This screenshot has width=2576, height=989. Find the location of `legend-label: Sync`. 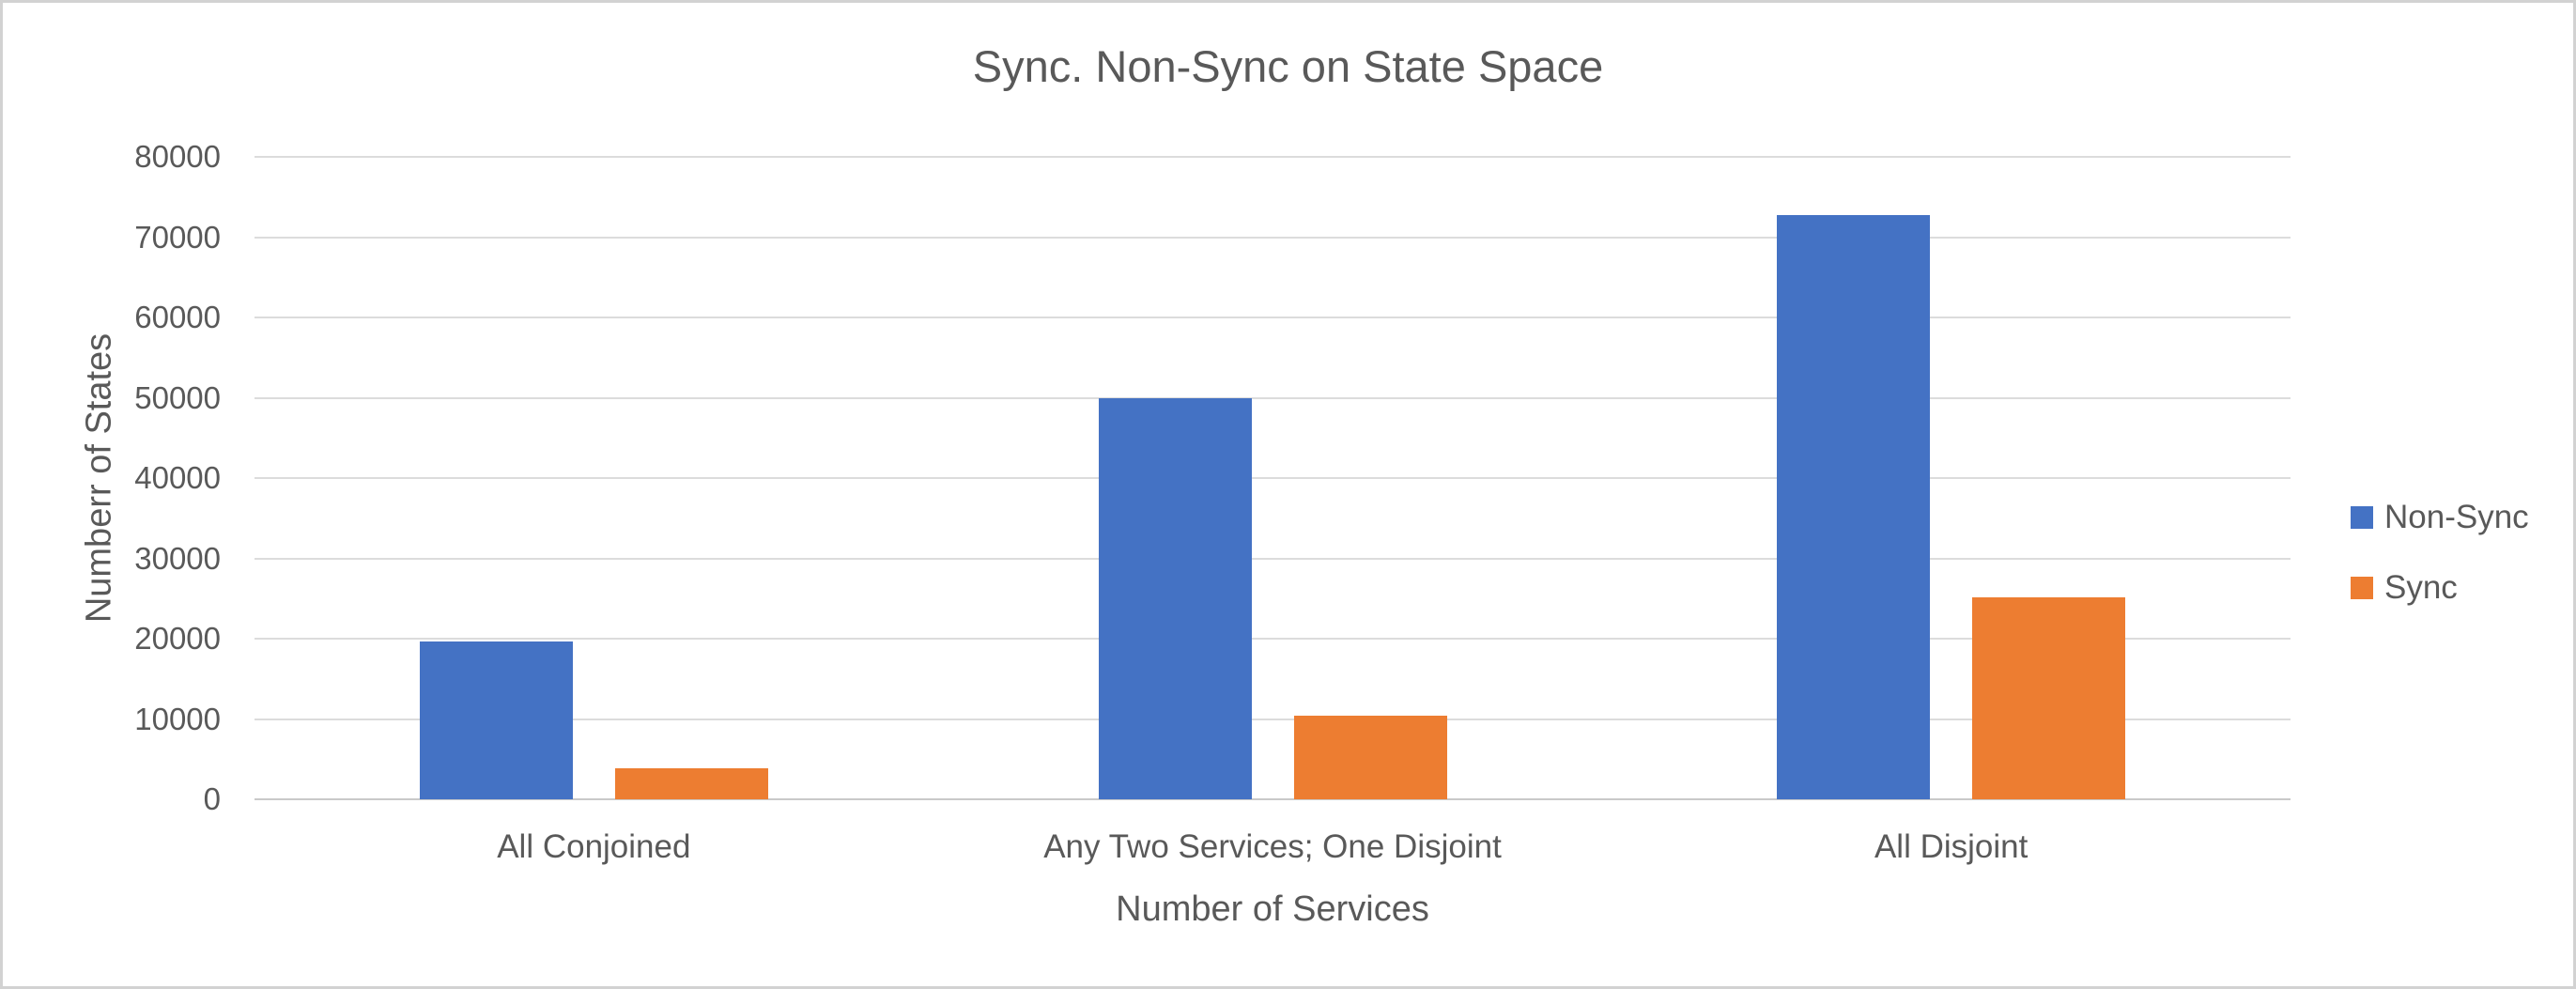

legend-label: Sync is located at coordinates (2421, 587).